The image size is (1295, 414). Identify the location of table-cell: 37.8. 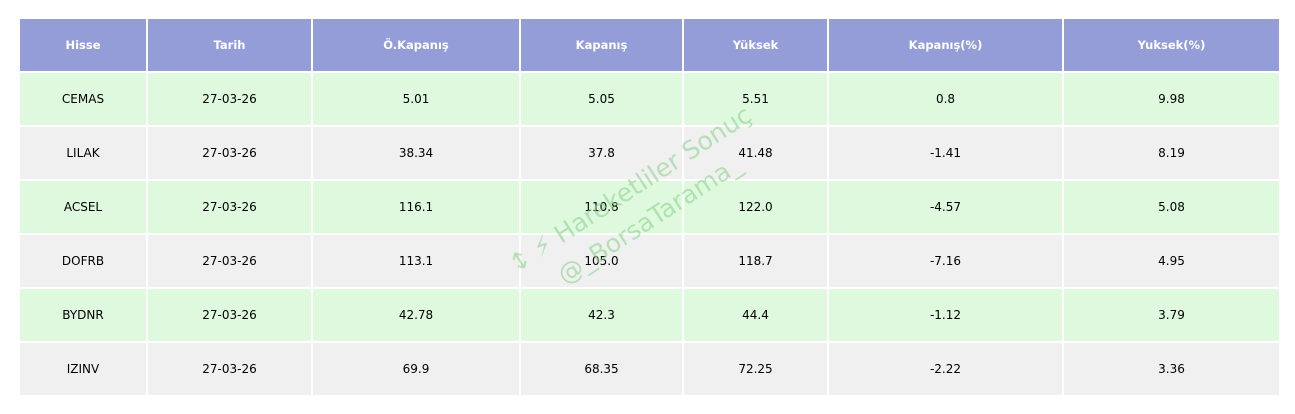
(601, 153).